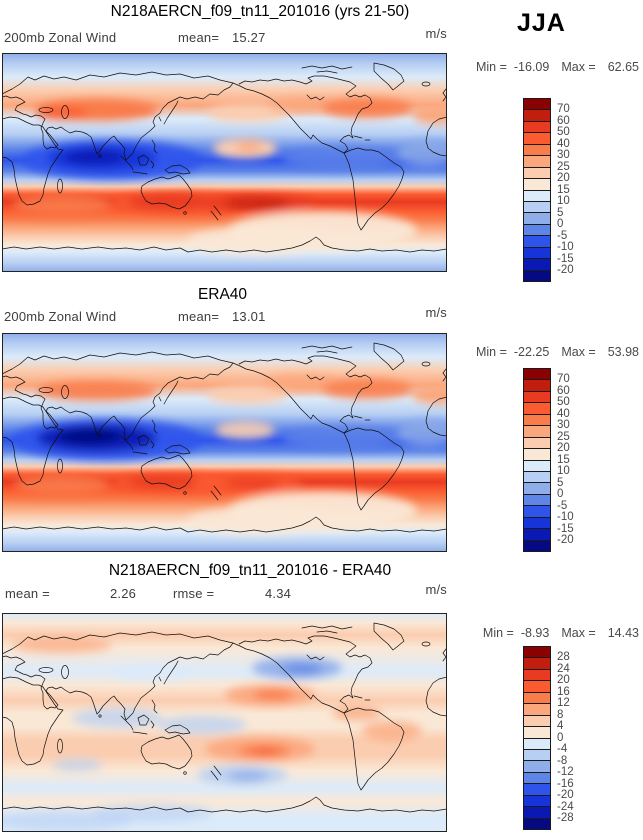 This screenshot has width=643, height=840. I want to click on colorbar-tick-label: -4, so click(562, 749).